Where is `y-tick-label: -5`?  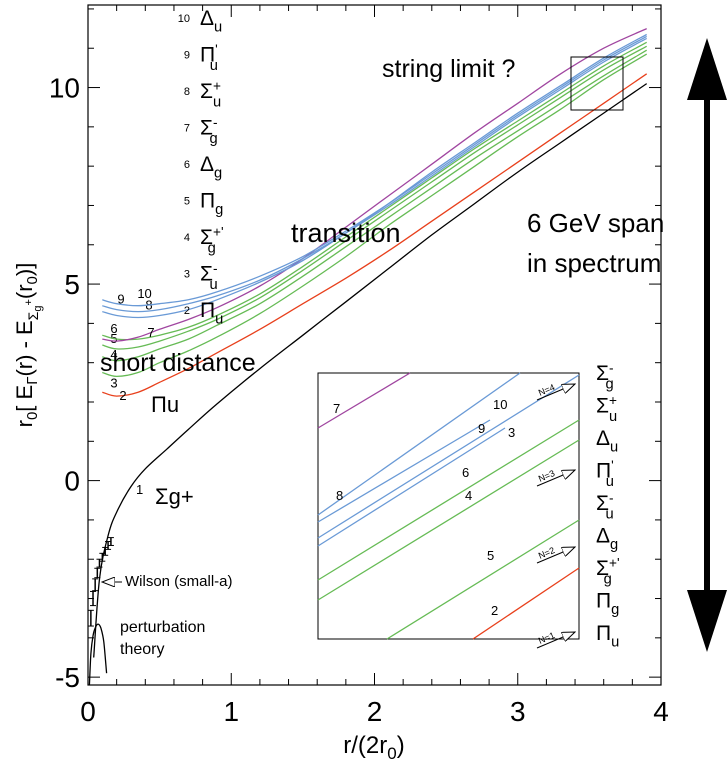
y-tick-label: -5 is located at coordinates (67, 677).